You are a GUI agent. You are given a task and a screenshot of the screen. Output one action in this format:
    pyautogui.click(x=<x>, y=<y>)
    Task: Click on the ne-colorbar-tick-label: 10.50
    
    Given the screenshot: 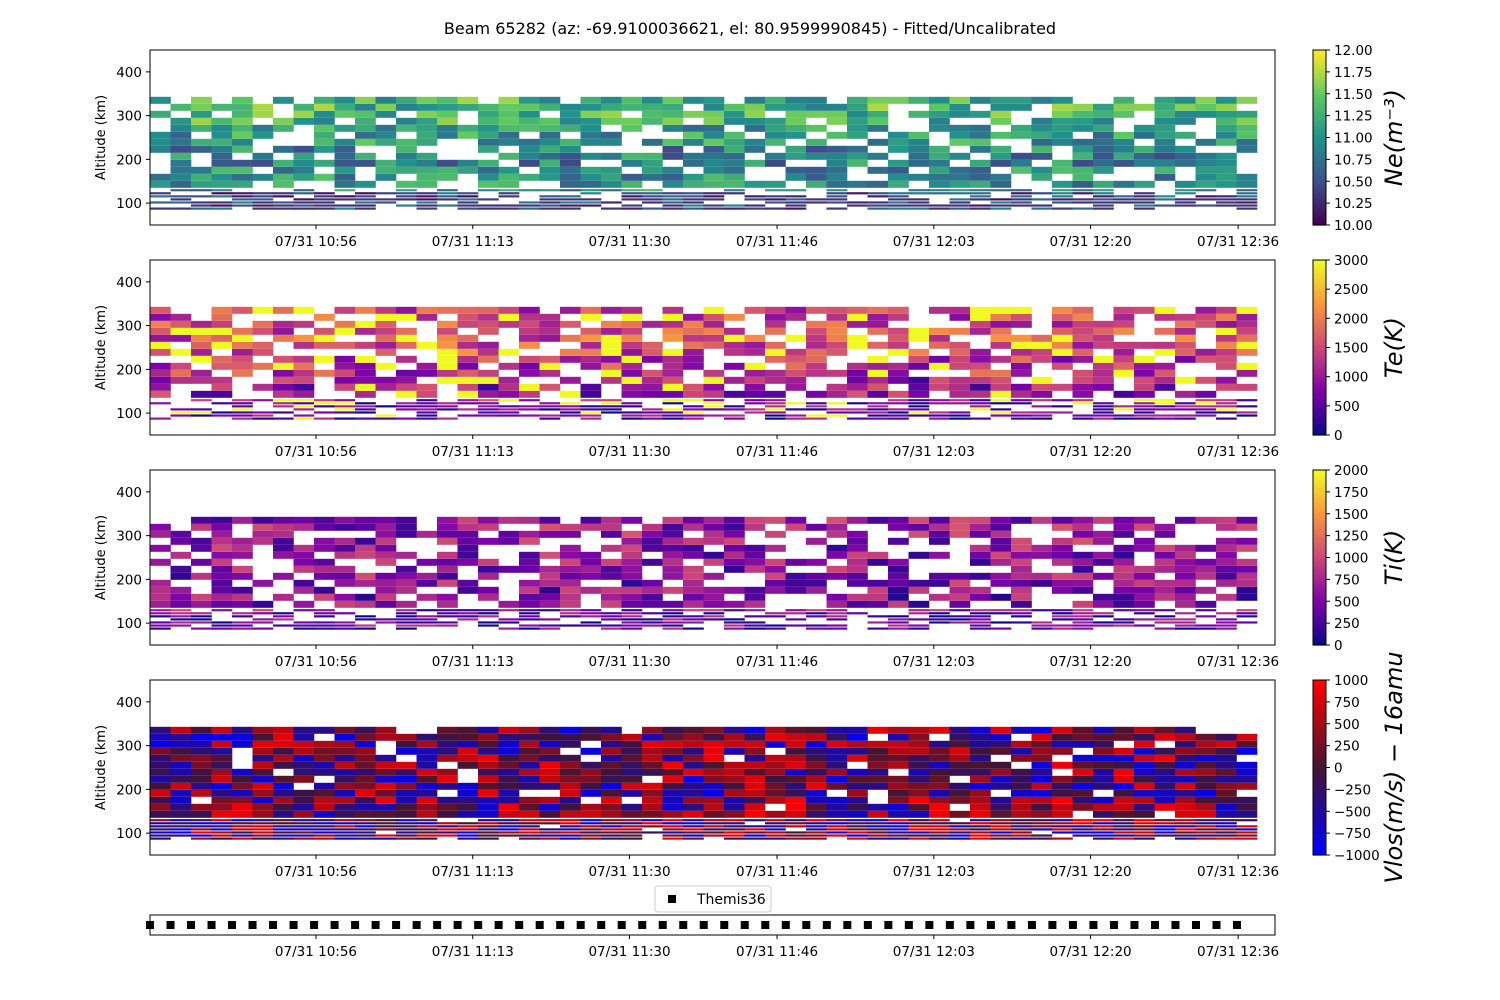 What is the action you would take?
    pyautogui.click(x=1353, y=182)
    